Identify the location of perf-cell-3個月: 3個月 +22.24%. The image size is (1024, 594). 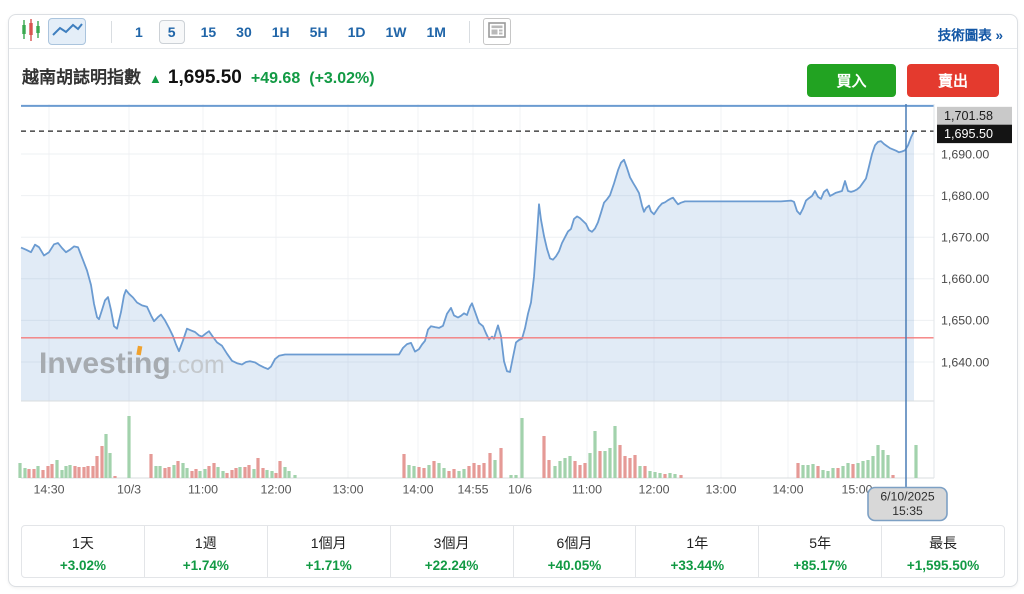
(451, 551).